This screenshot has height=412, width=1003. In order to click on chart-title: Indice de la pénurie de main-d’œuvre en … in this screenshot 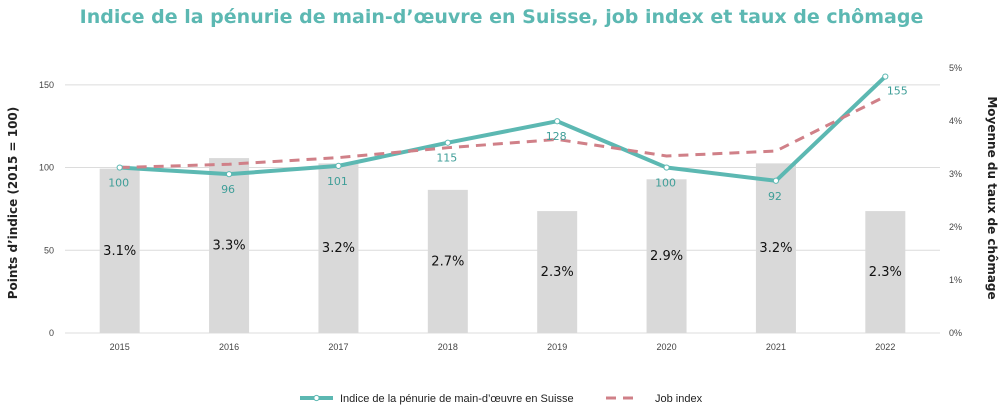, I will do `click(501, 17)`.